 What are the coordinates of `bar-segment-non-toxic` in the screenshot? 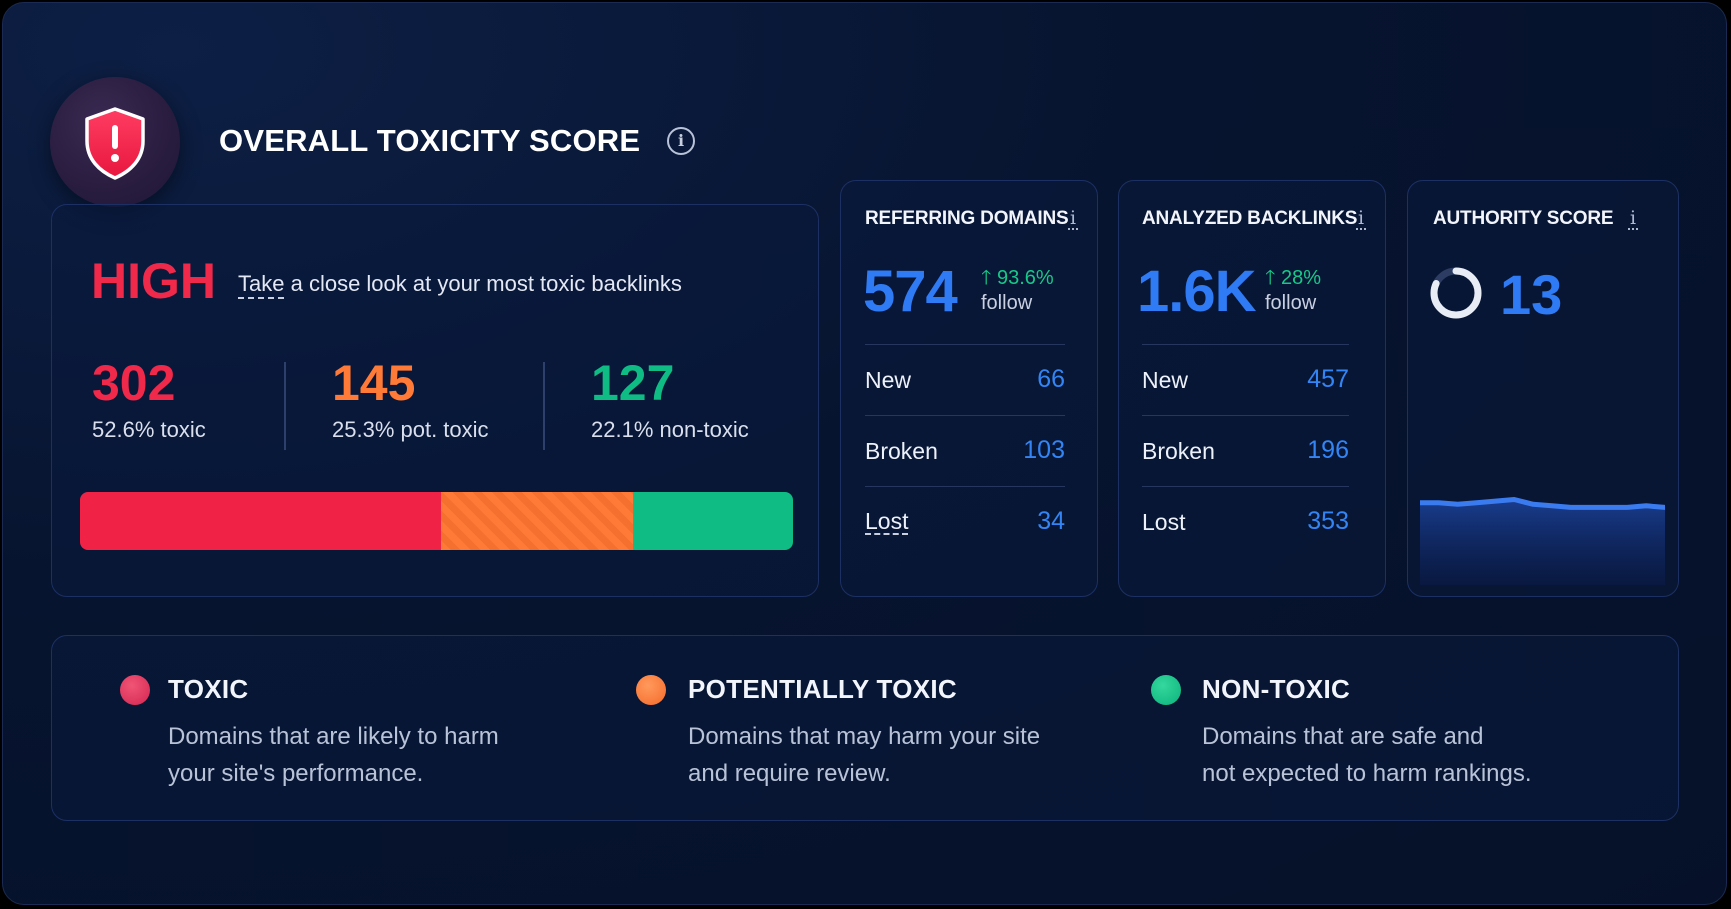 It's located at (713, 521).